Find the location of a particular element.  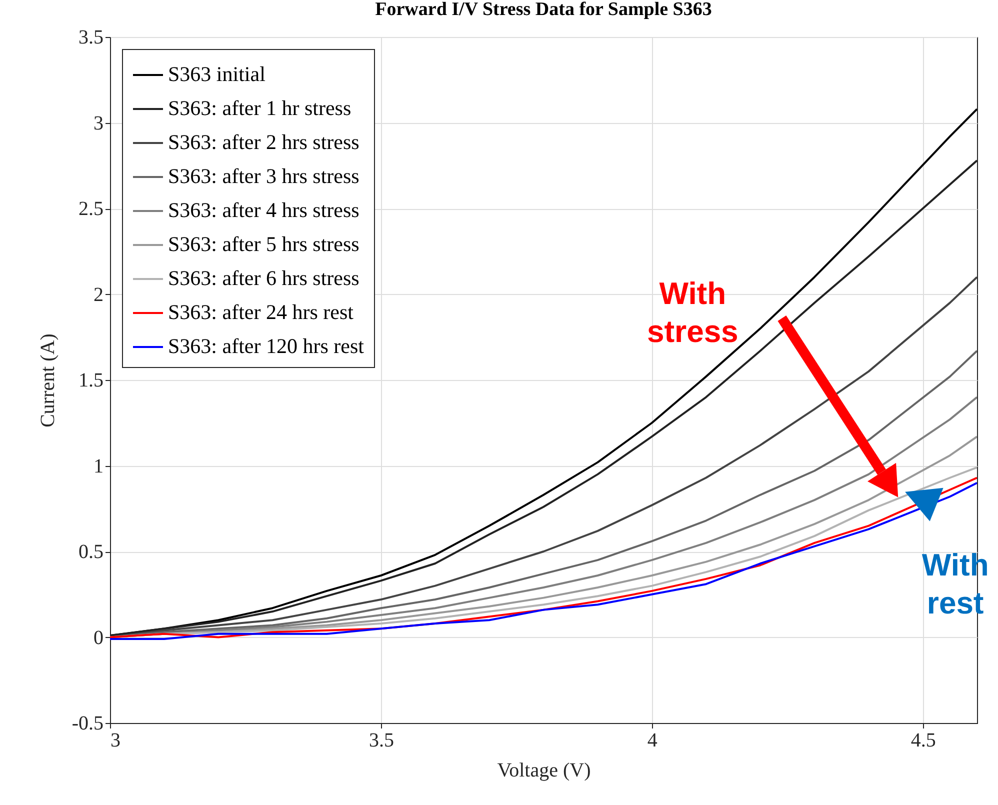

legend-label: S363: after 1 hr stress is located at coordinates (260, 108).